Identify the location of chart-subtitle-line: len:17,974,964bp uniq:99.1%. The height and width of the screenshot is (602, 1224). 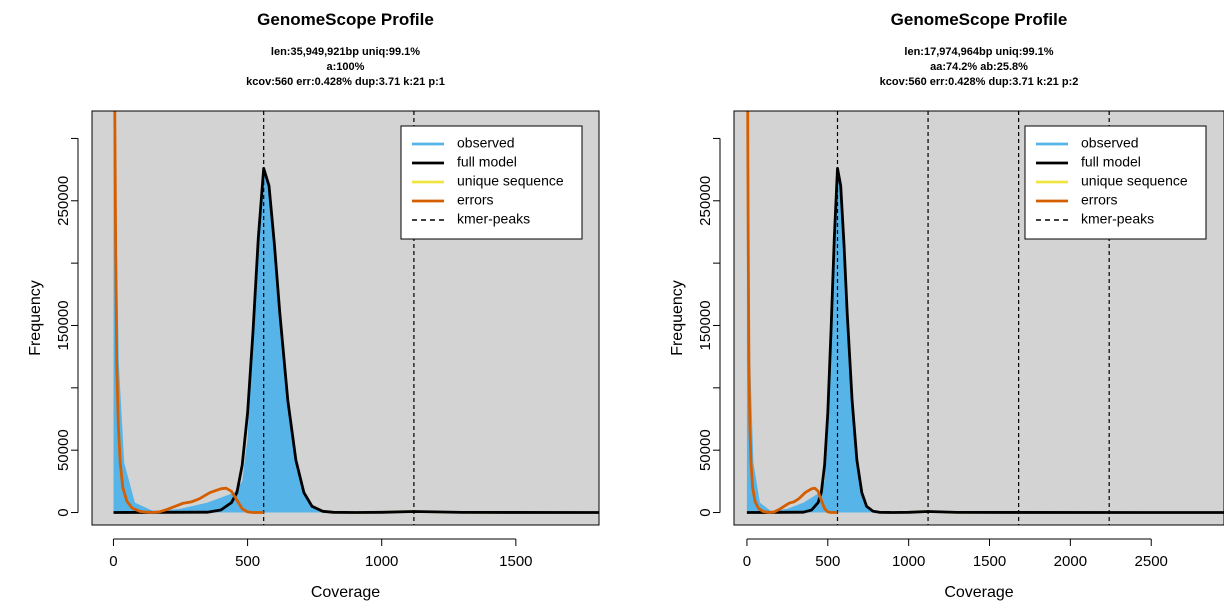
(978, 52).